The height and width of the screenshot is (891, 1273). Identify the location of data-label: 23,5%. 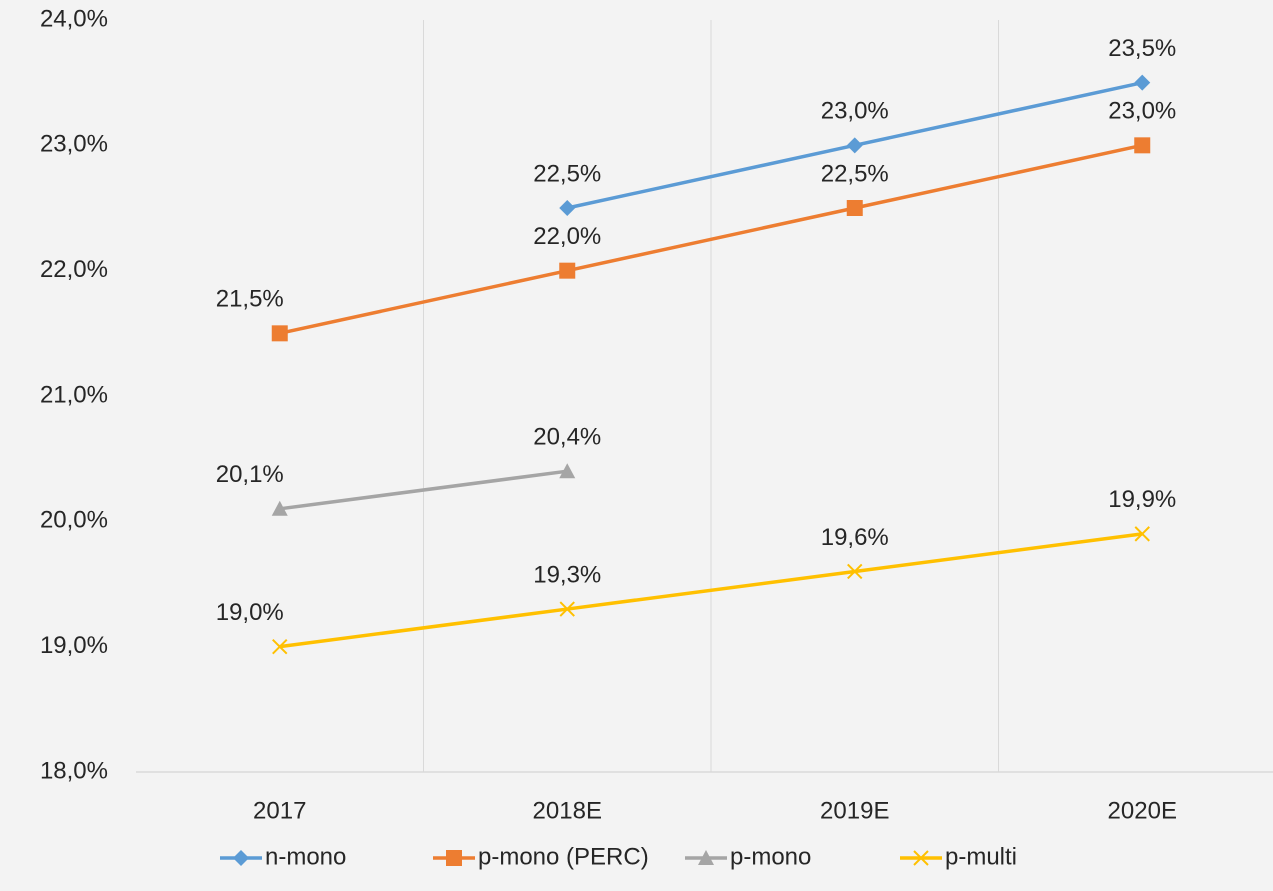
(1142, 48).